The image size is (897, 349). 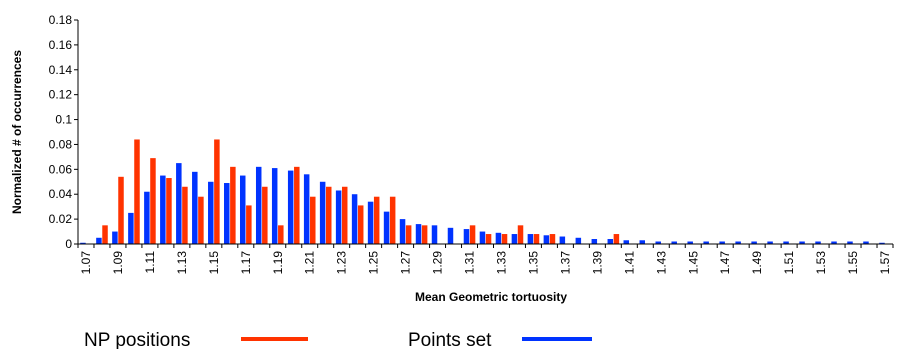 I want to click on x-tick-label: 1.55, so click(x=853, y=263).